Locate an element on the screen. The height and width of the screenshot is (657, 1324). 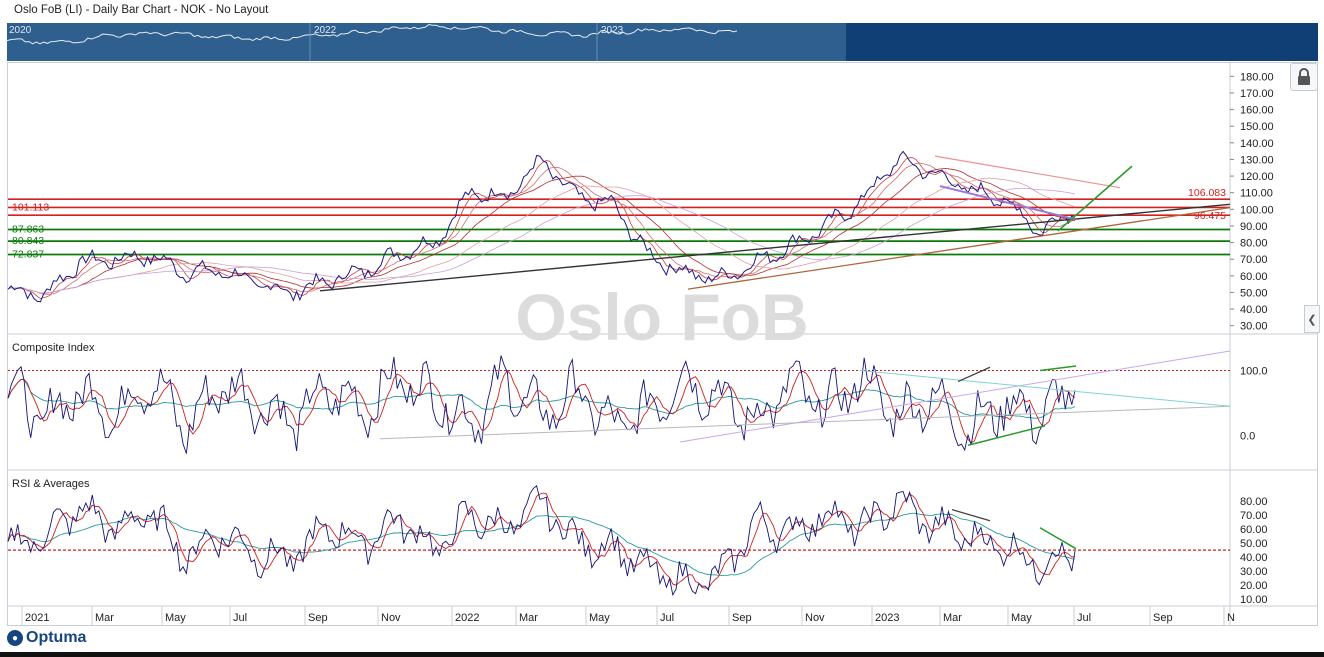
watermark: Oslo FoB is located at coordinates (661, 317).